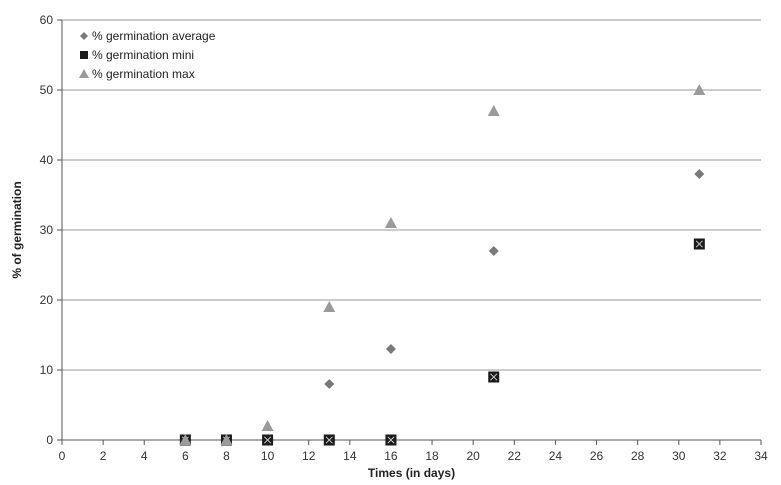 The width and height of the screenshot is (781, 485). What do you see at coordinates (226, 456) in the screenshot?
I see `x-tick-label: 8` at bounding box center [226, 456].